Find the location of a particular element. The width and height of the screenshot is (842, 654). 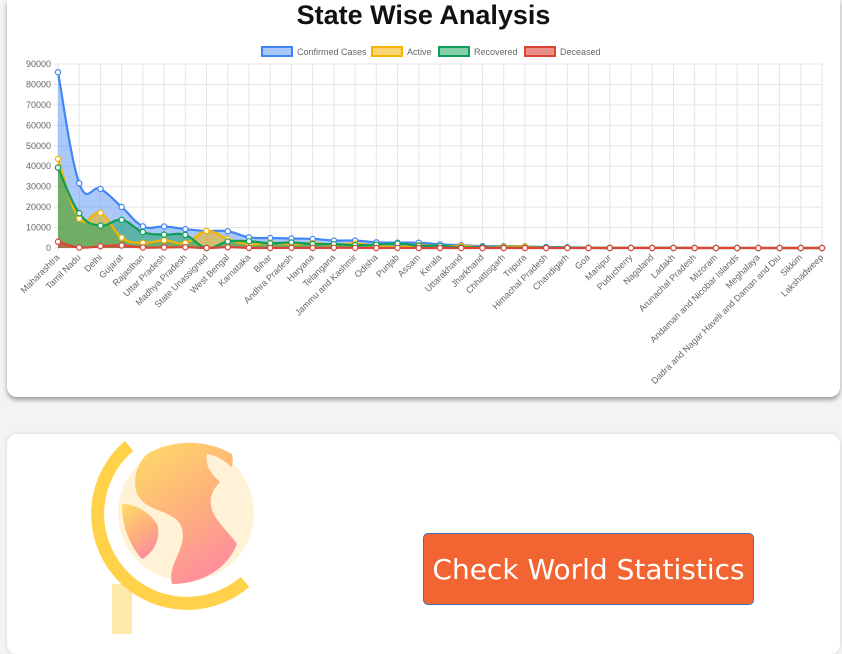

x-tick-label: Assam is located at coordinates (409, 265).